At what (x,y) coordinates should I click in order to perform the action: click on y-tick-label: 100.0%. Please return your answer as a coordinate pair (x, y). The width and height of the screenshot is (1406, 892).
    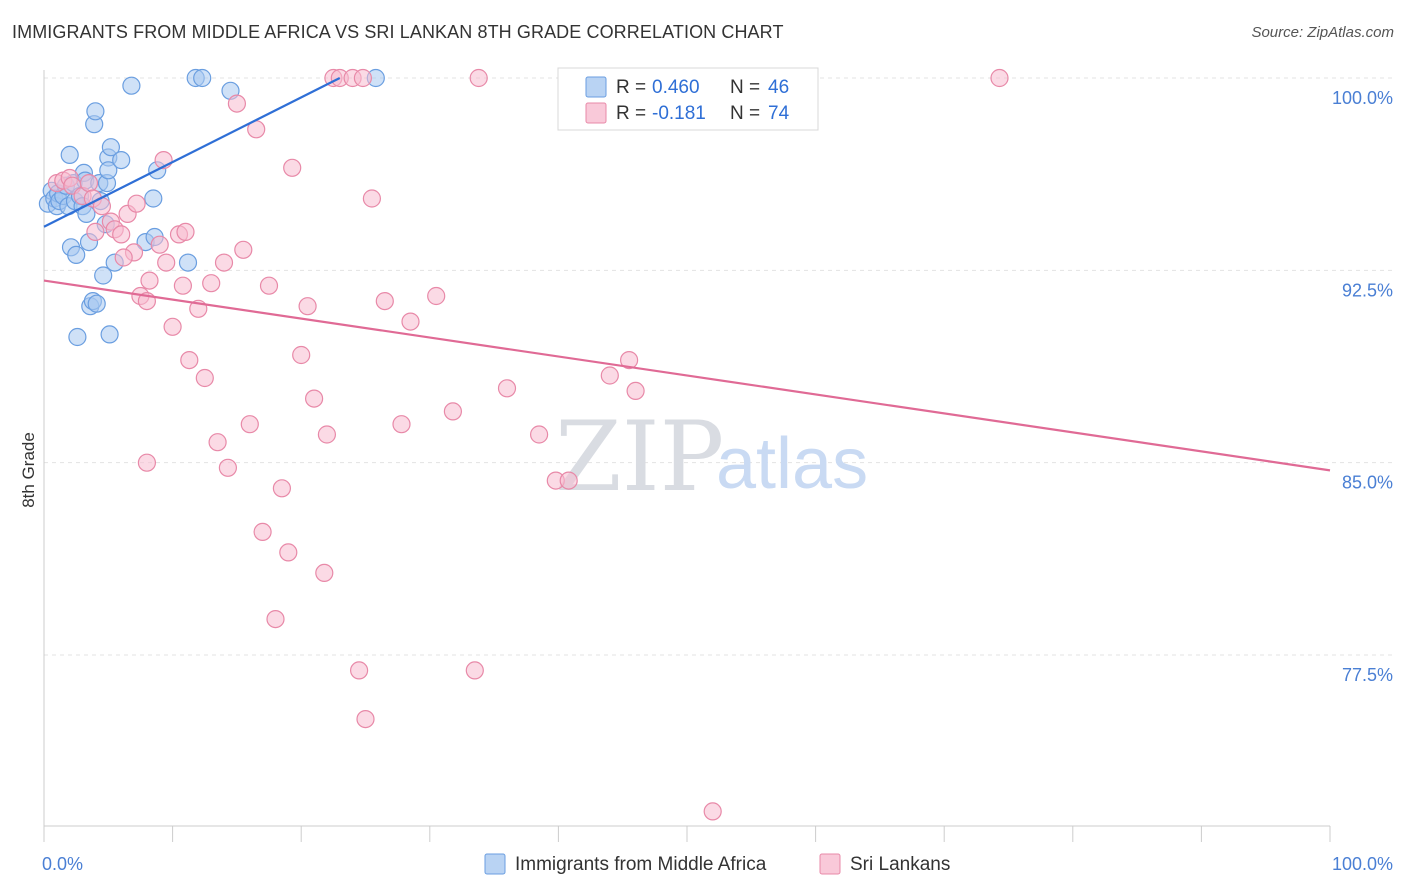
    Looking at the image, I should click on (1362, 98).